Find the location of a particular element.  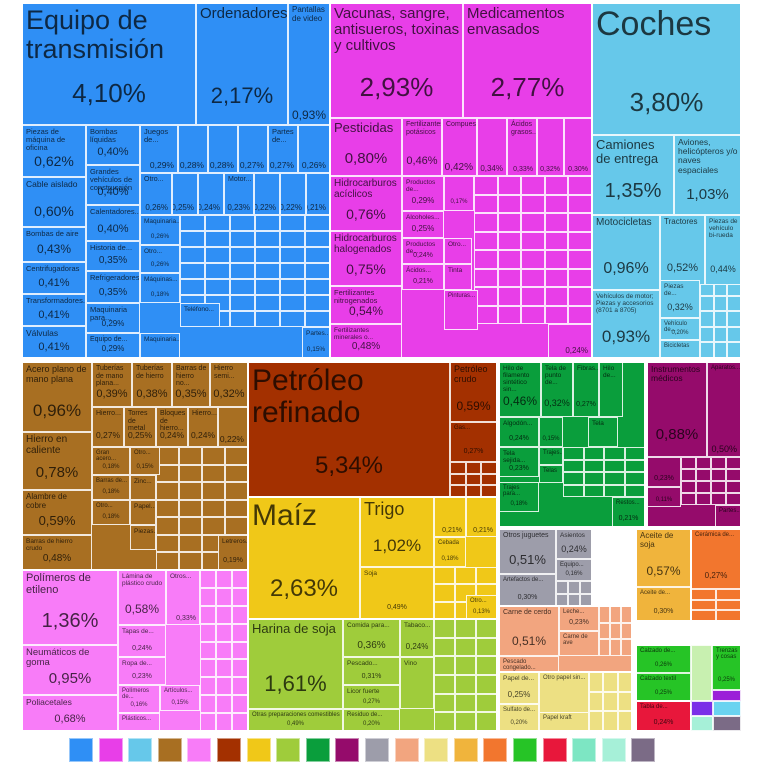

treemap-cell: Transformadores... 0,41% is located at coordinates (54, 310).